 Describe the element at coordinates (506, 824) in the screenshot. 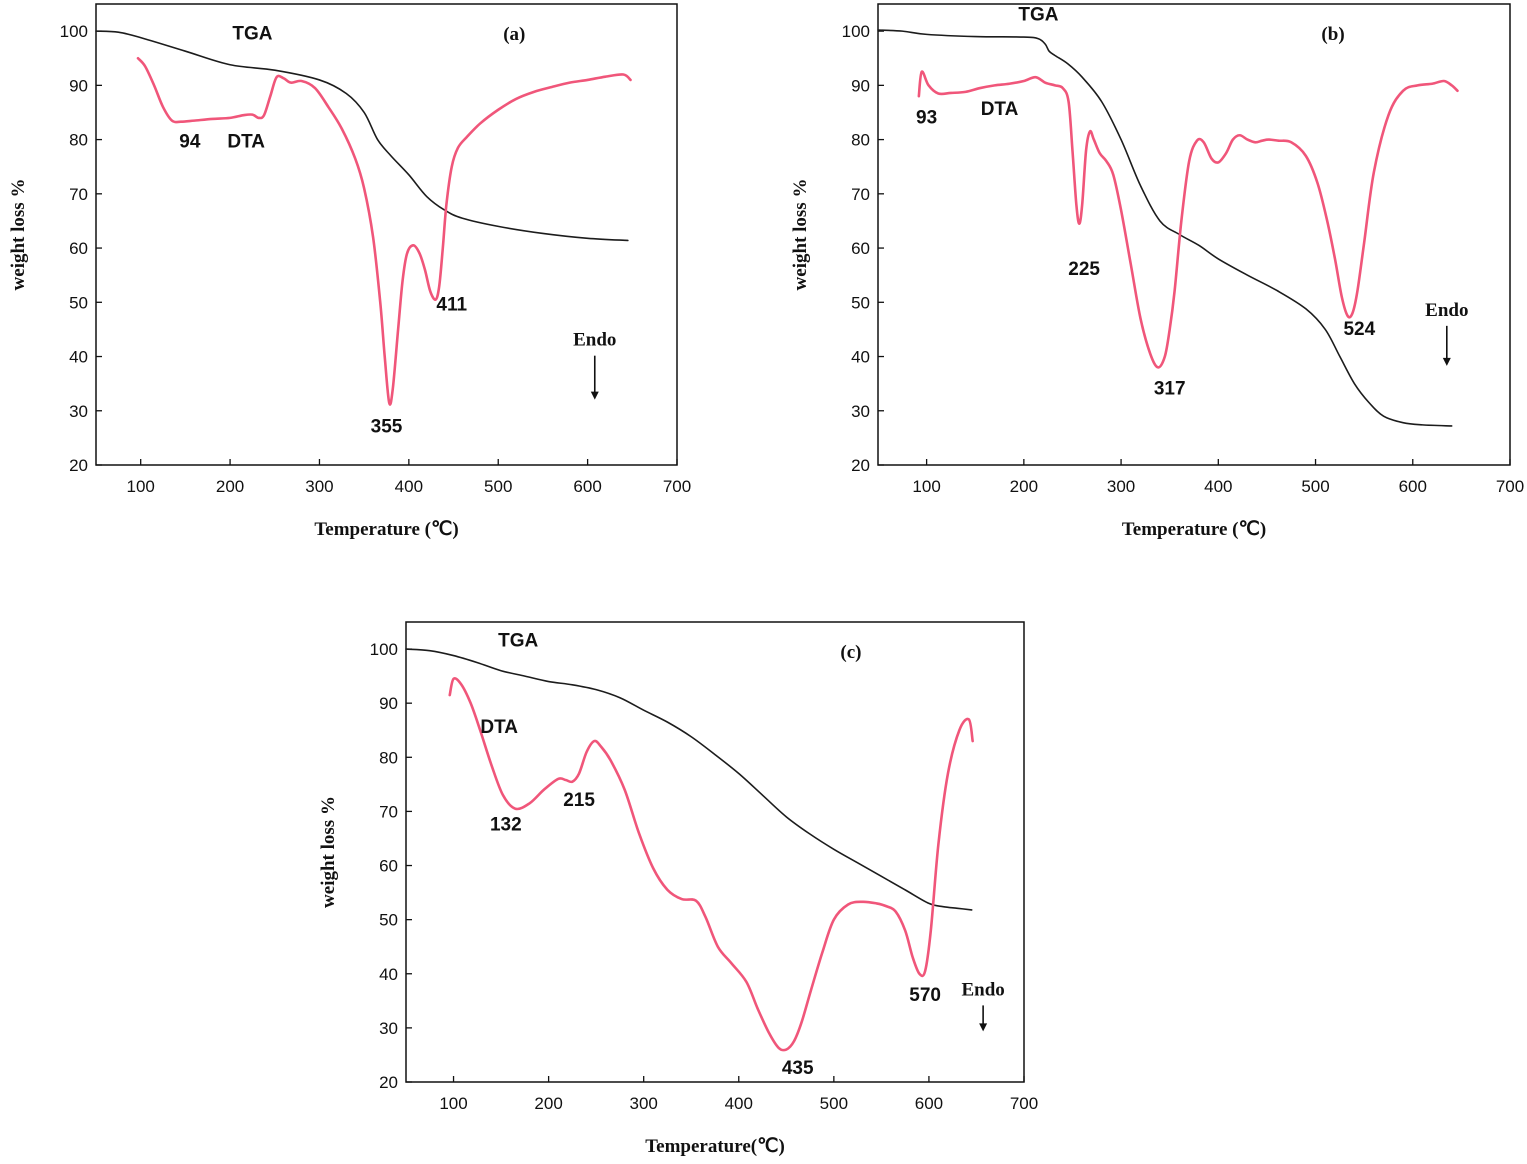

I see `peak-label: 132` at that location.